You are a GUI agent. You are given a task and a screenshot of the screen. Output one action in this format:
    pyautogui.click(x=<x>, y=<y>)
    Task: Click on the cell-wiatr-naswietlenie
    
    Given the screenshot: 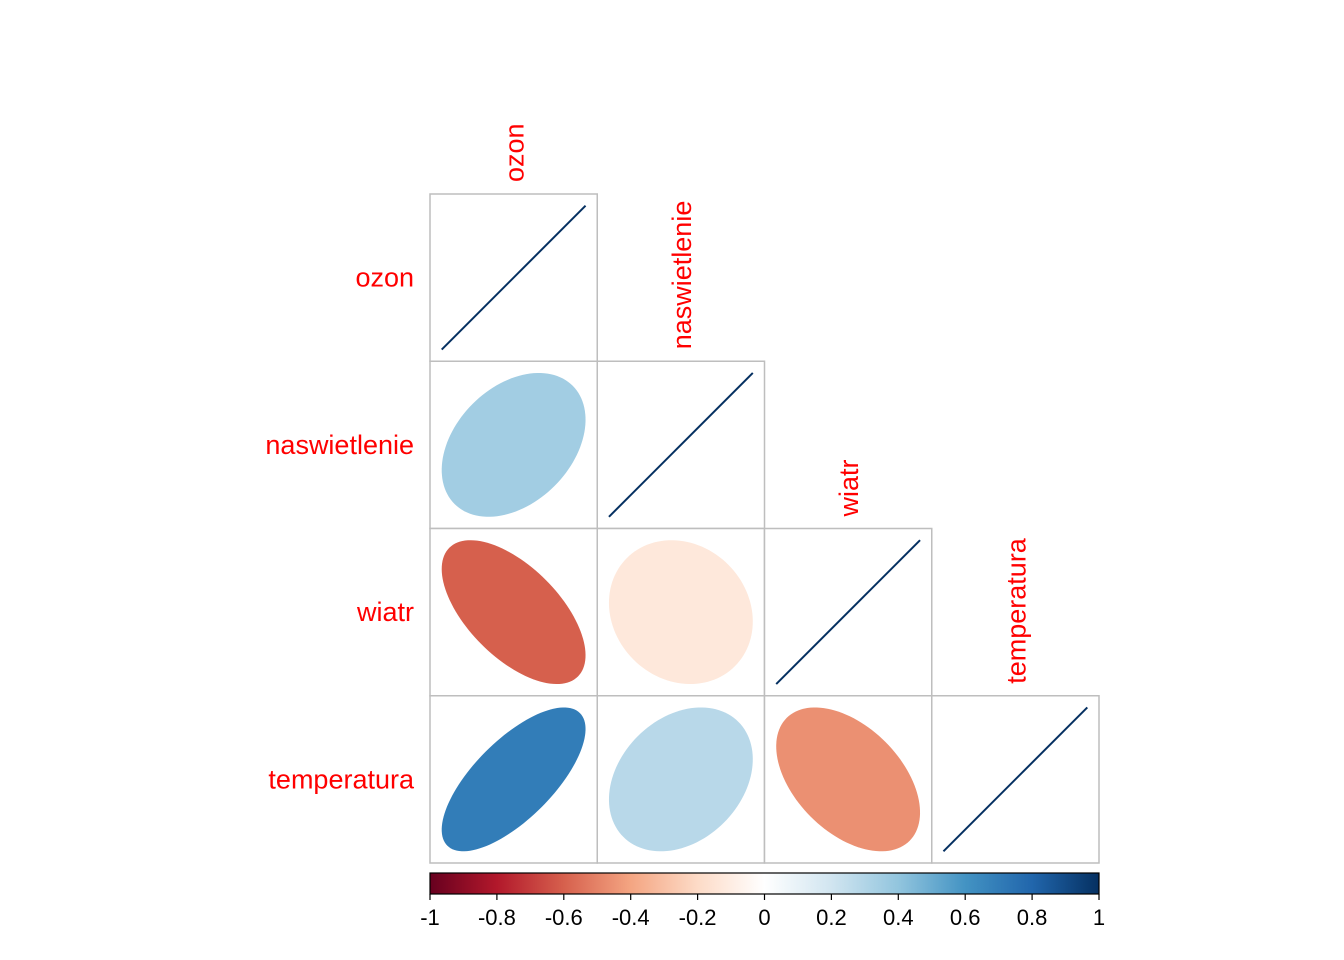 What is the action you would take?
    pyautogui.click(x=681, y=612)
    